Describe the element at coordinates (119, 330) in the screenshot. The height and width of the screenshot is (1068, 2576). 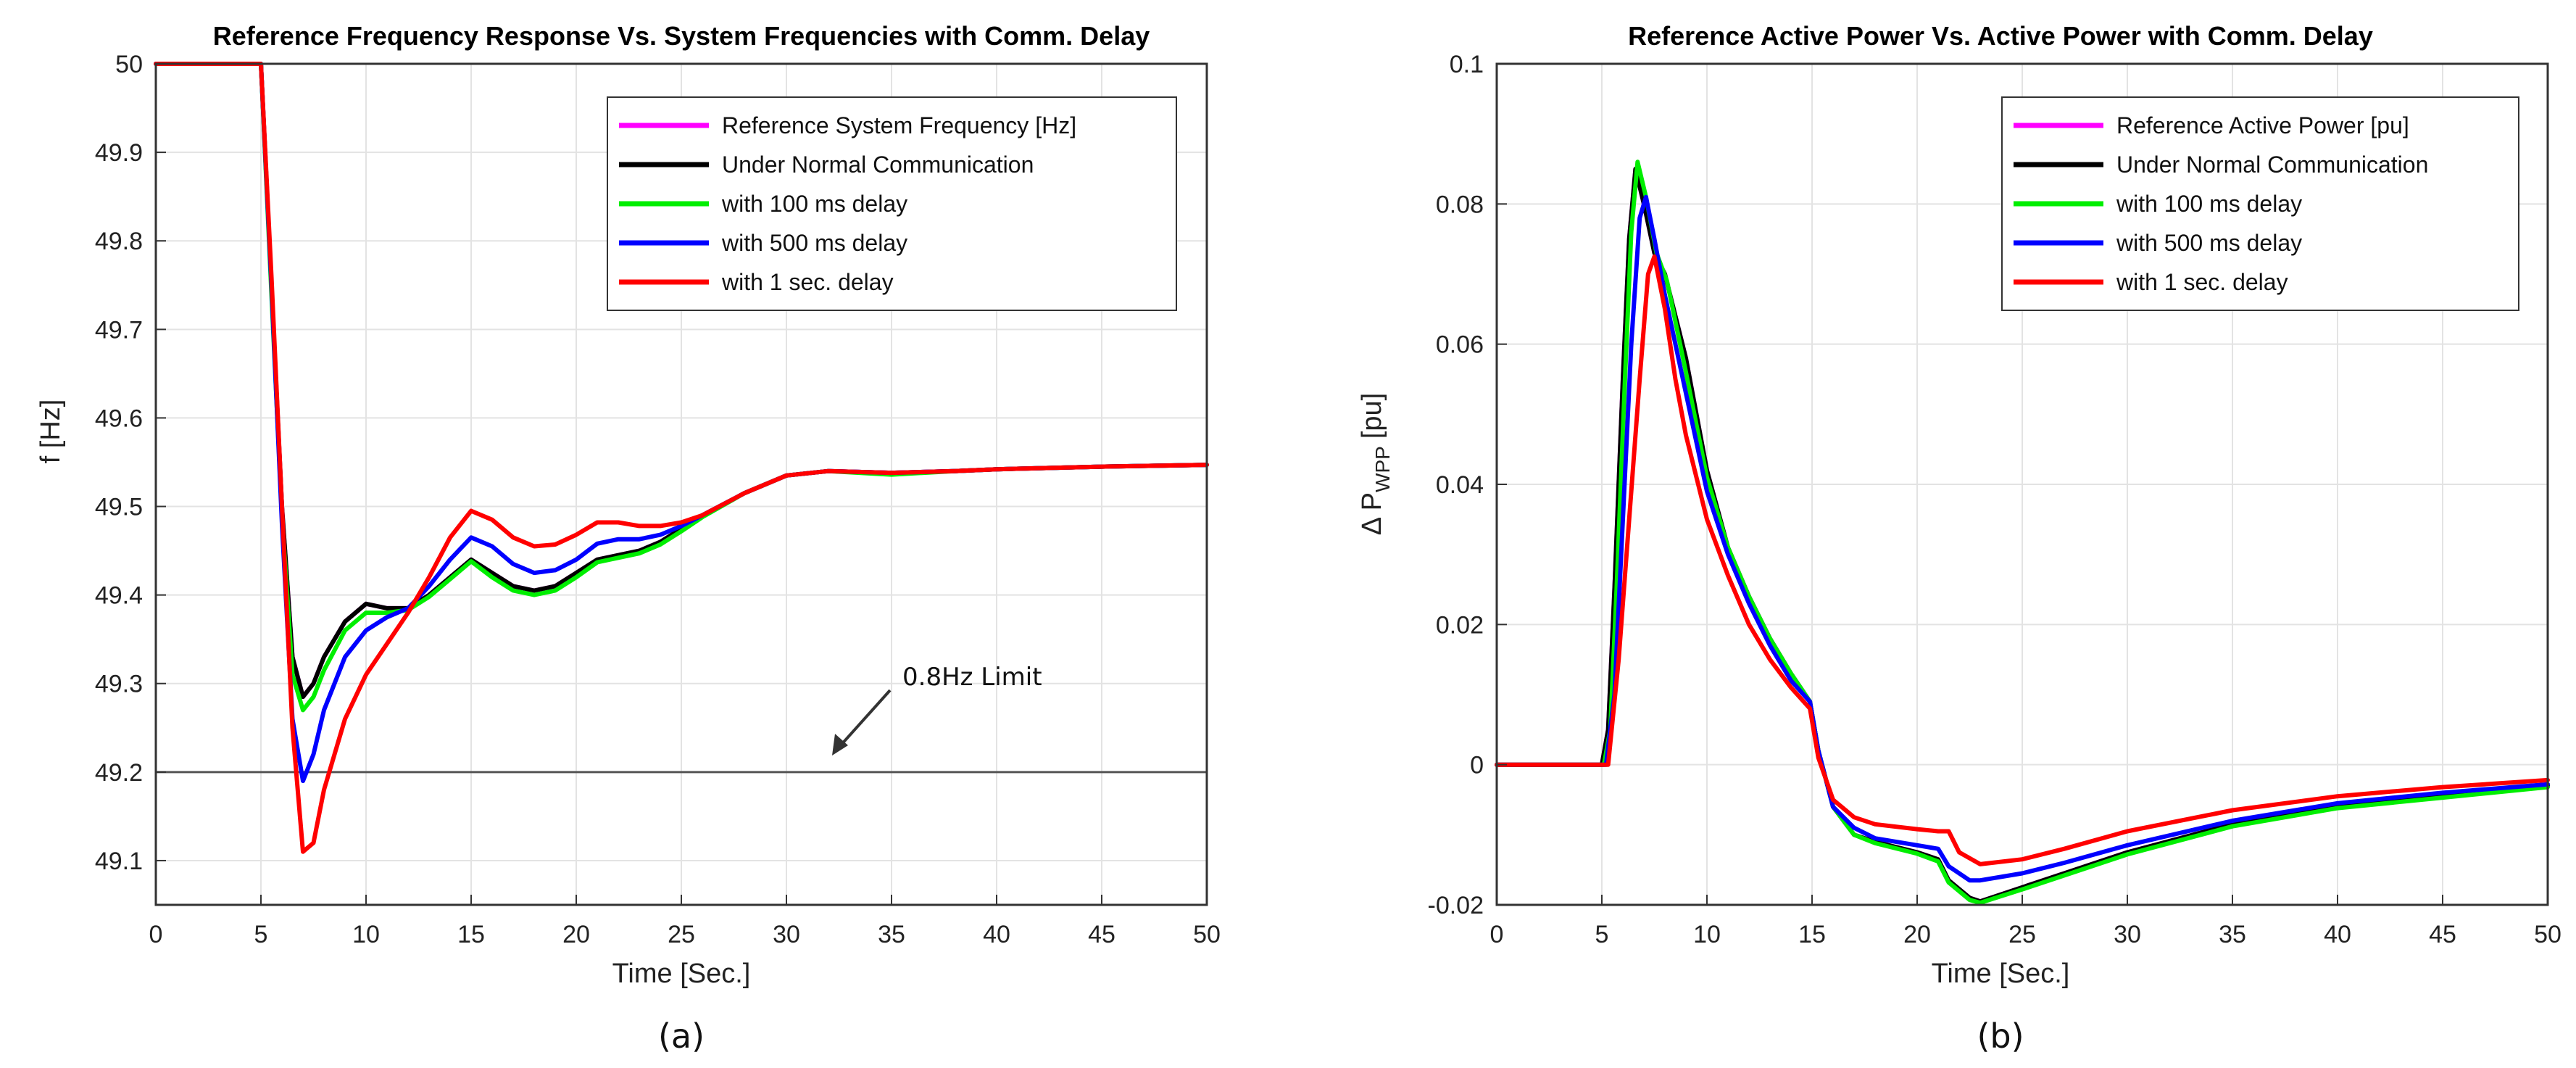
I see `a-y-tick-label: 49.7` at that location.